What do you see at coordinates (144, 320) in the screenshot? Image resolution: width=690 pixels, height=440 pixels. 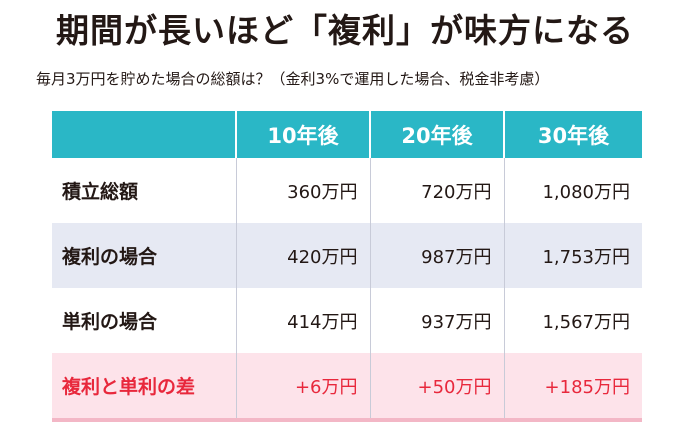 I see `row-label: 単利の場合` at bounding box center [144, 320].